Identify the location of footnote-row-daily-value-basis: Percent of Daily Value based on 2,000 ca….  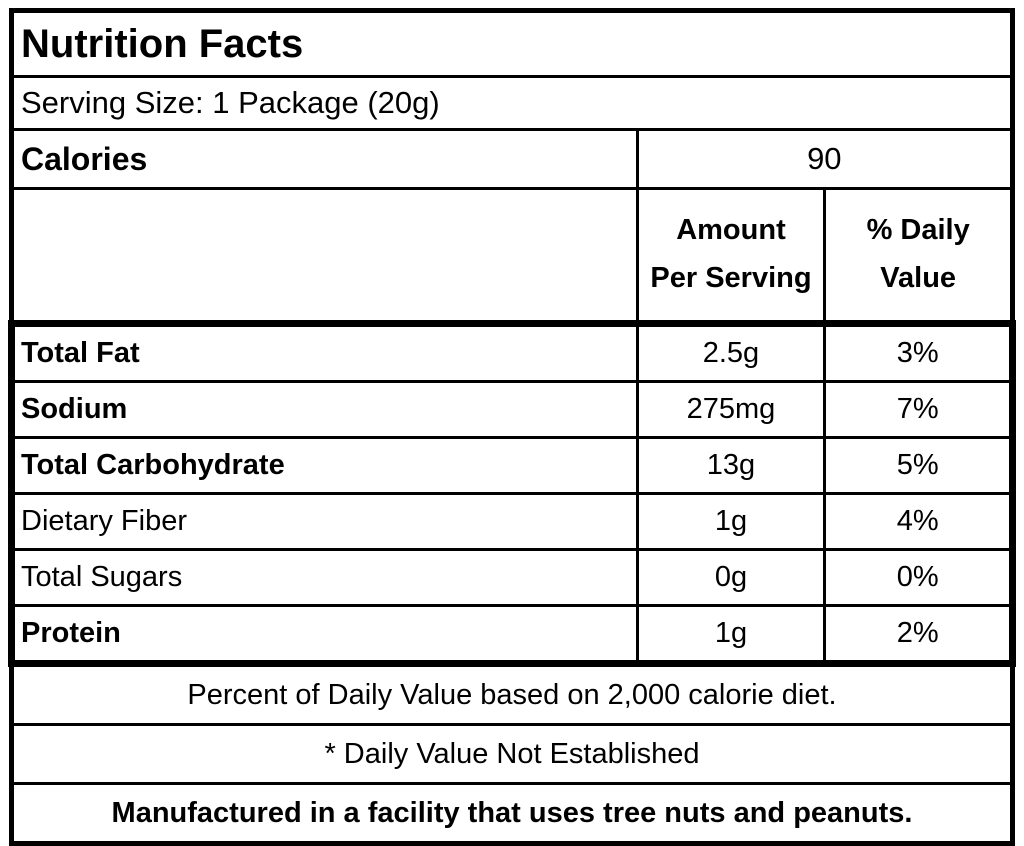
(512, 694).